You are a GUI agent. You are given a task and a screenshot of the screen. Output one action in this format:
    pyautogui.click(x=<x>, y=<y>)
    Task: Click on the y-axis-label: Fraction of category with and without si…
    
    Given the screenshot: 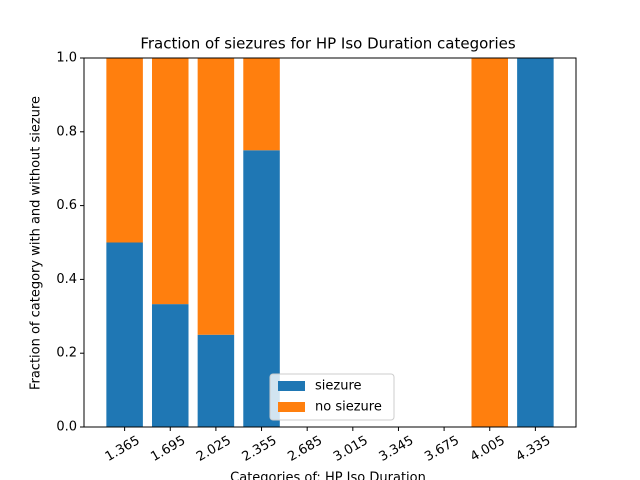 What is the action you would take?
    pyautogui.click(x=36, y=243)
    